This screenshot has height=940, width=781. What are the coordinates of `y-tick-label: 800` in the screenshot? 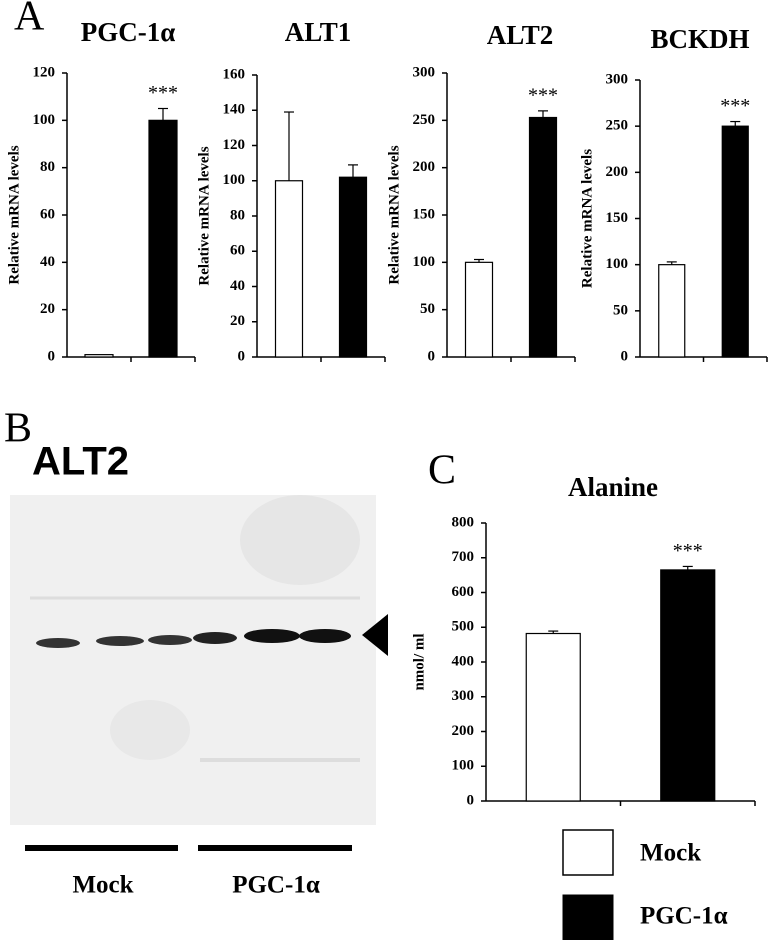 It's located at (463, 522).